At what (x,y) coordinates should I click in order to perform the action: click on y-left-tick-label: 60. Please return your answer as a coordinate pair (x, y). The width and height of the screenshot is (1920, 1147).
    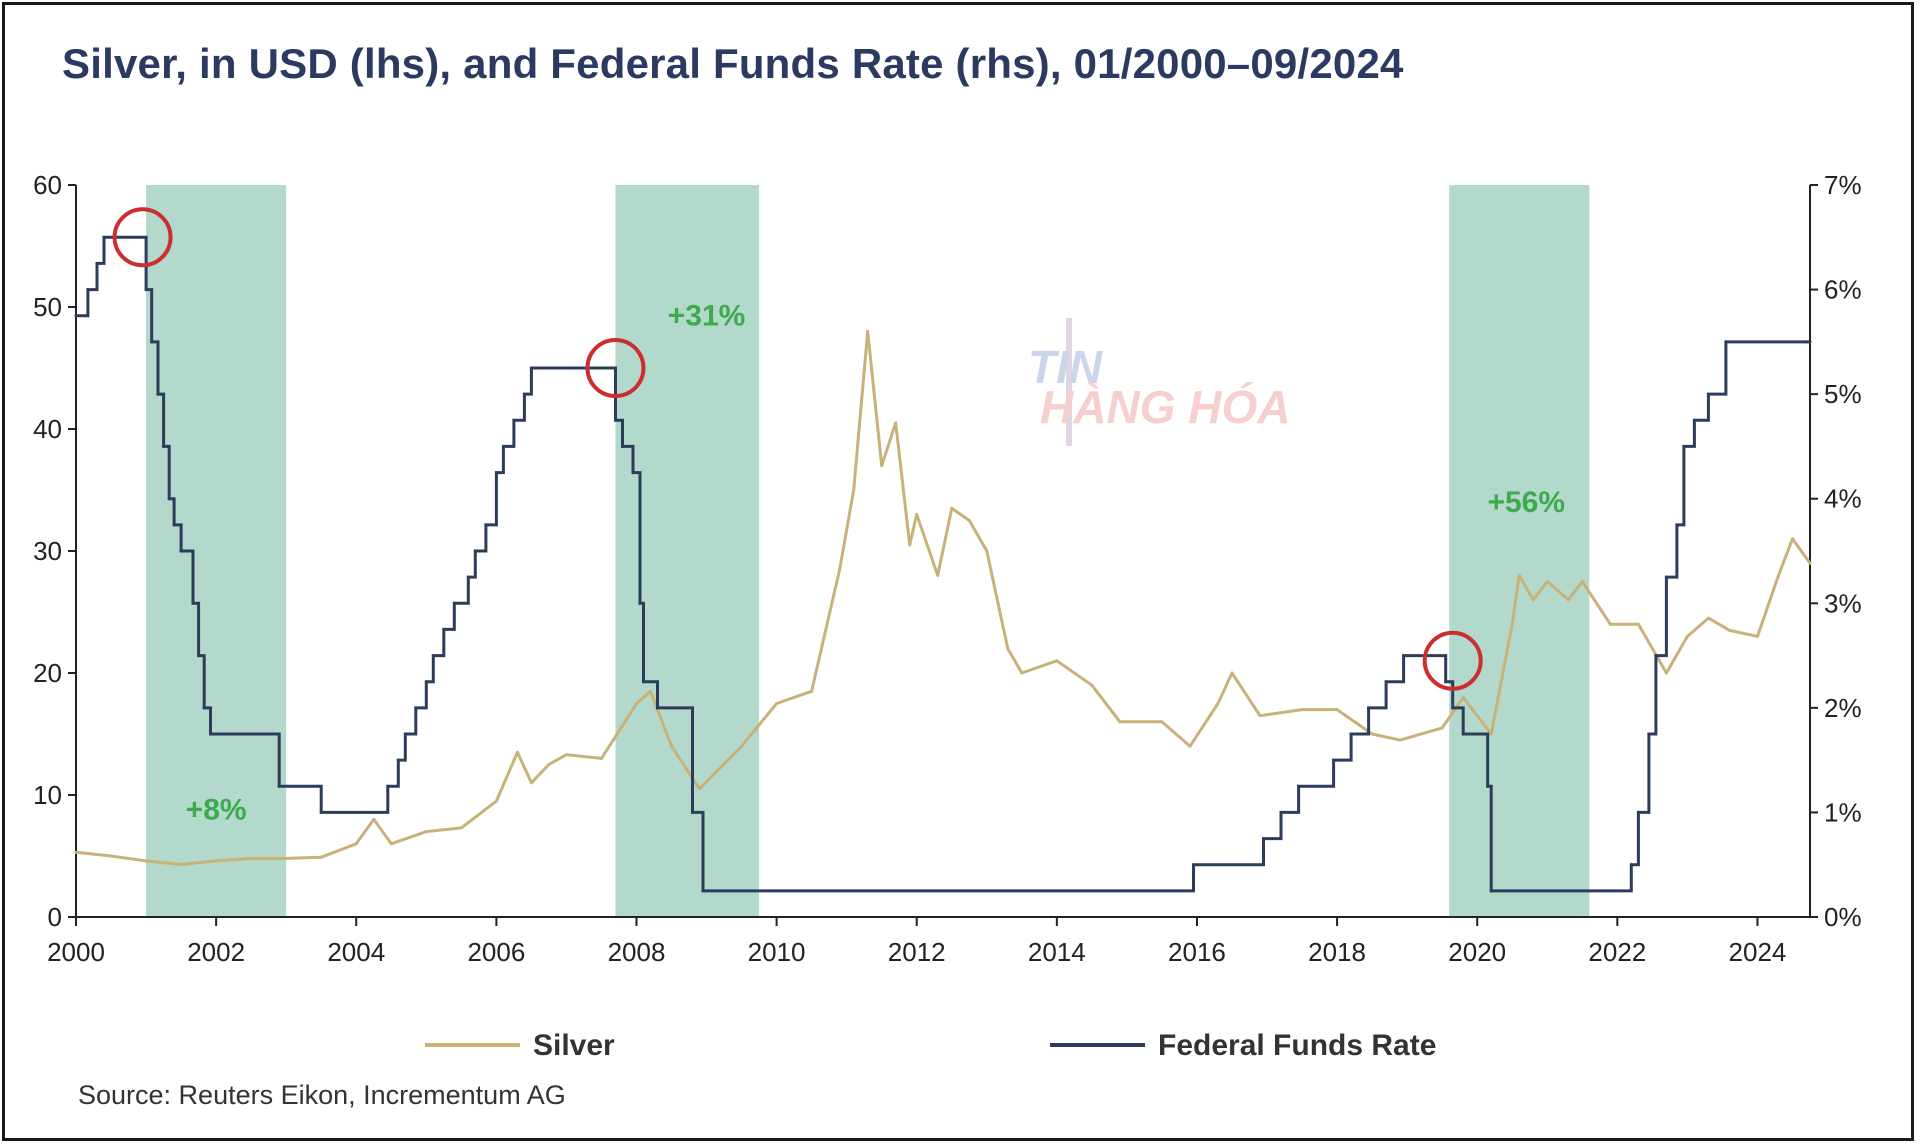
    Looking at the image, I should click on (47, 185).